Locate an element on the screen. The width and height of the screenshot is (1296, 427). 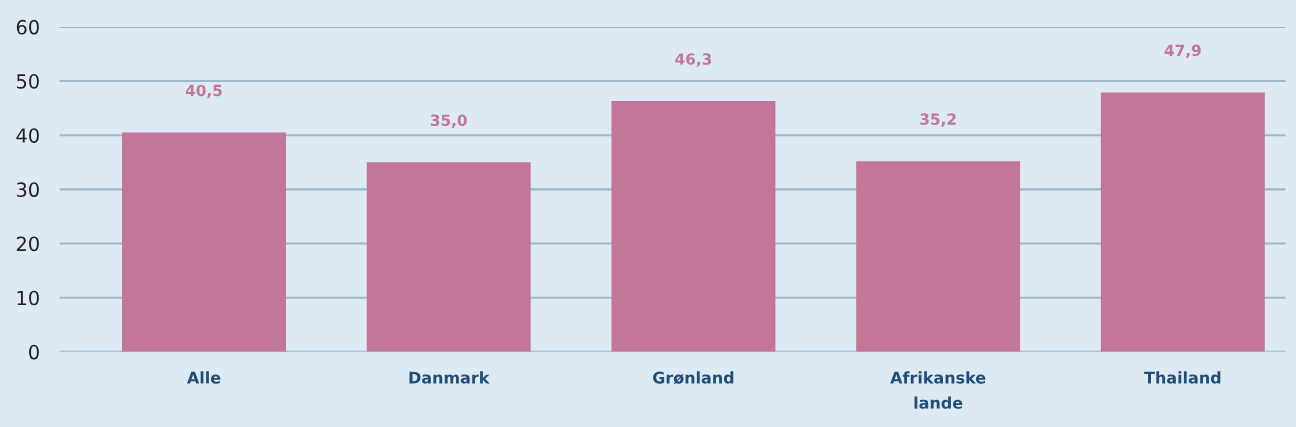
y-tick-label: 0 is located at coordinates (34, 352).